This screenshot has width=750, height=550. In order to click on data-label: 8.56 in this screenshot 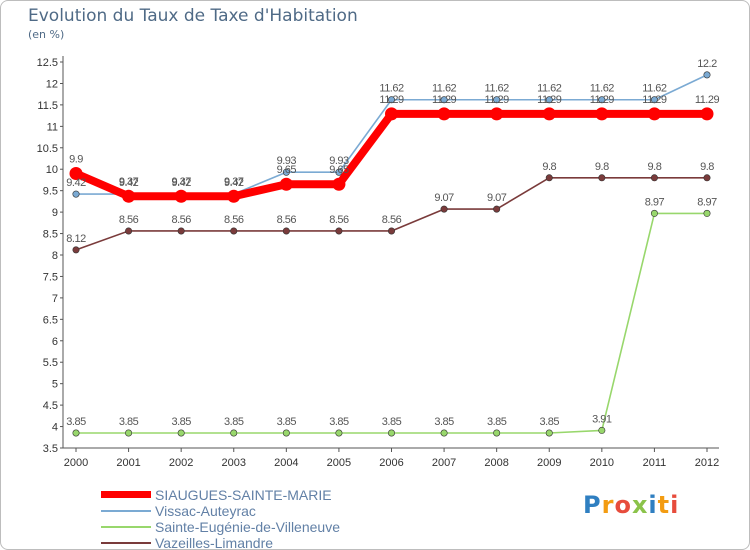, I will do `click(129, 220)`.